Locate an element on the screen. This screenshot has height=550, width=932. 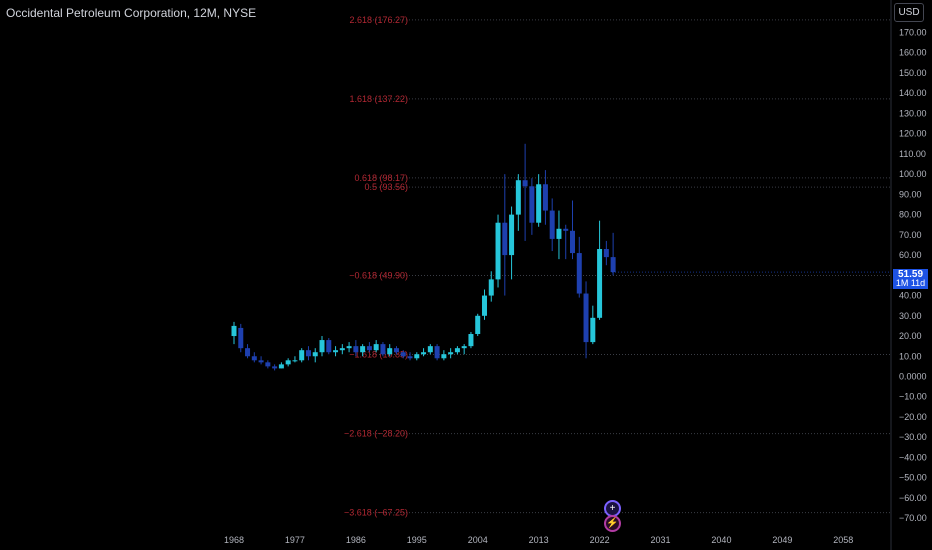
time-axis-tick: 2031 is located at coordinates (660, 540).